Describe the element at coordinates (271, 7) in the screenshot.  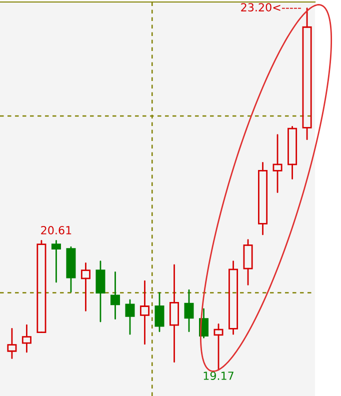
I see `annotation: 23.20<-----` at that location.